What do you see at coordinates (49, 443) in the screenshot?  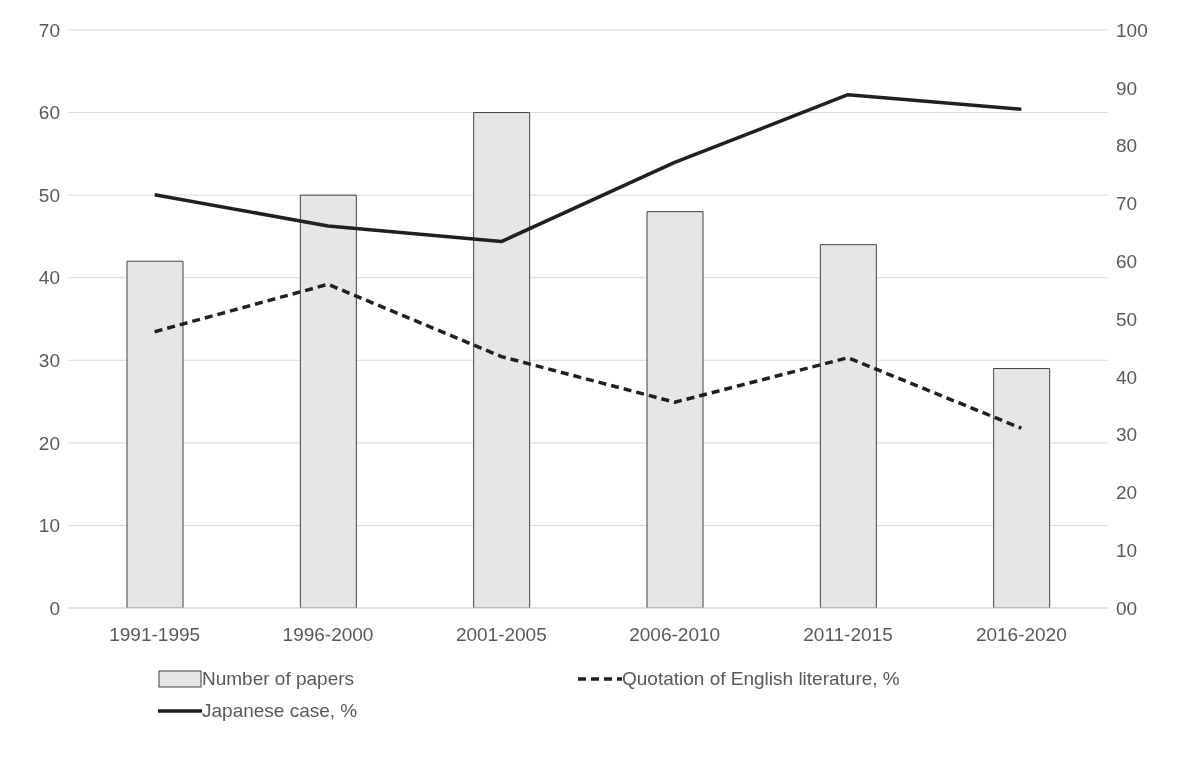 I see `y-tick-label: 20` at bounding box center [49, 443].